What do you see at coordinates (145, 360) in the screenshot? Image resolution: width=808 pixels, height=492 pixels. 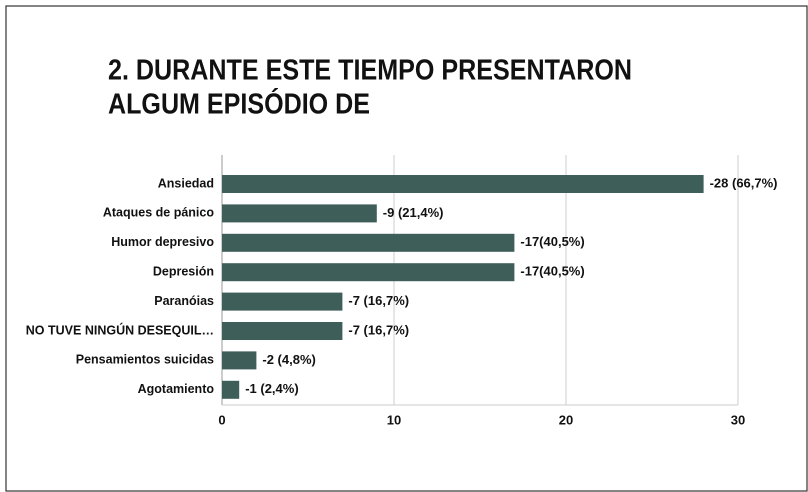 I see `y-tick-label: Pensamientos suicidas` at bounding box center [145, 360].